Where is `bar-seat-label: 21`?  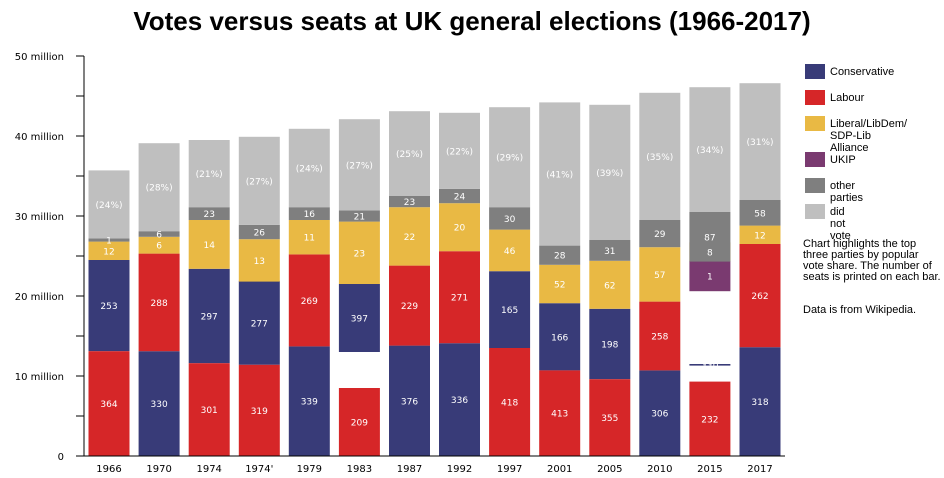
bar-seat-label: 21 is located at coordinates (359, 218).